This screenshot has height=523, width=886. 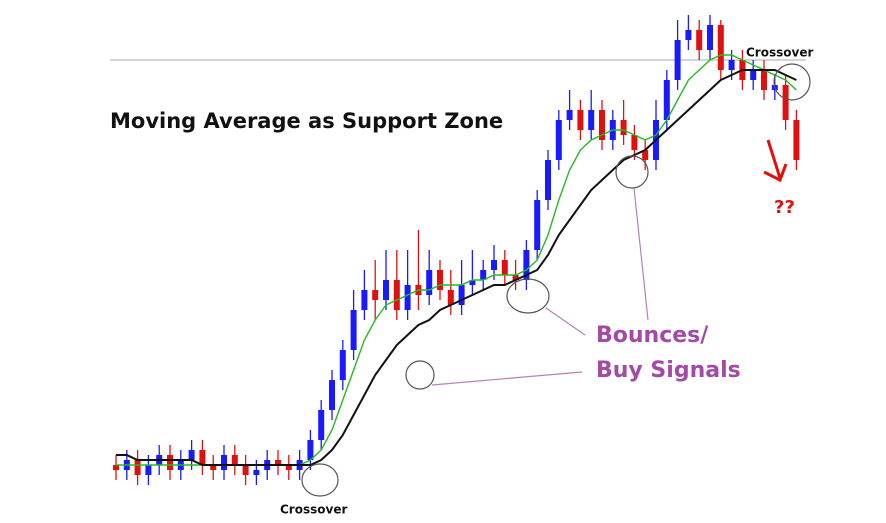 I want to click on pointer-lines, so click(x=540, y=286).